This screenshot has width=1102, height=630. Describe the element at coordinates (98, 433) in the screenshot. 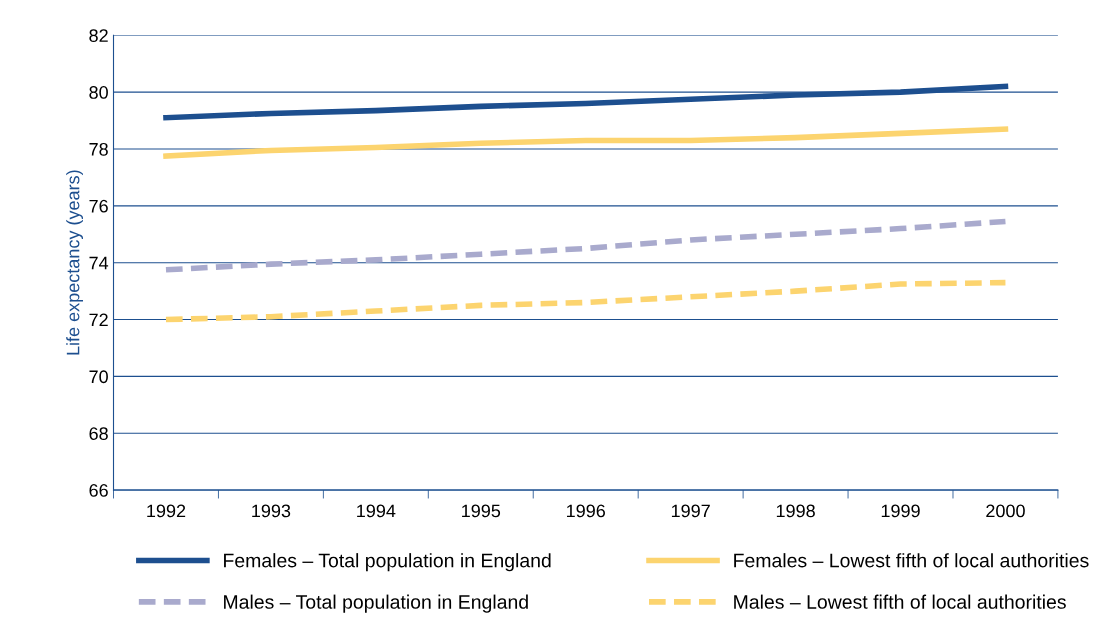

I see `y-tick-label: 68` at that location.